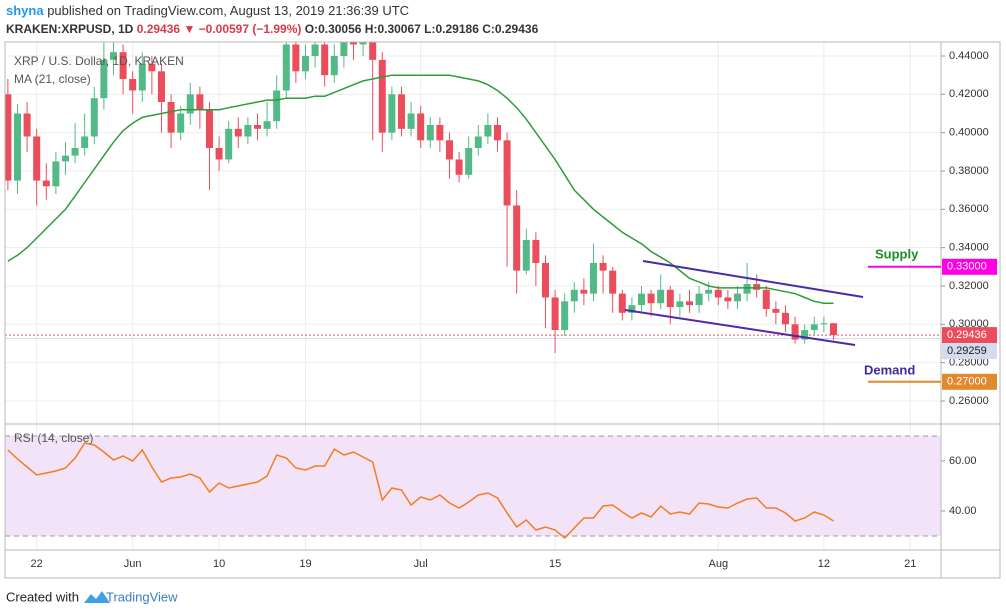 The width and height of the screenshot is (1006, 615). What do you see at coordinates (967, 267) in the screenshot?
I see `price-label: 0.33000` at bounding box center [967, 267].